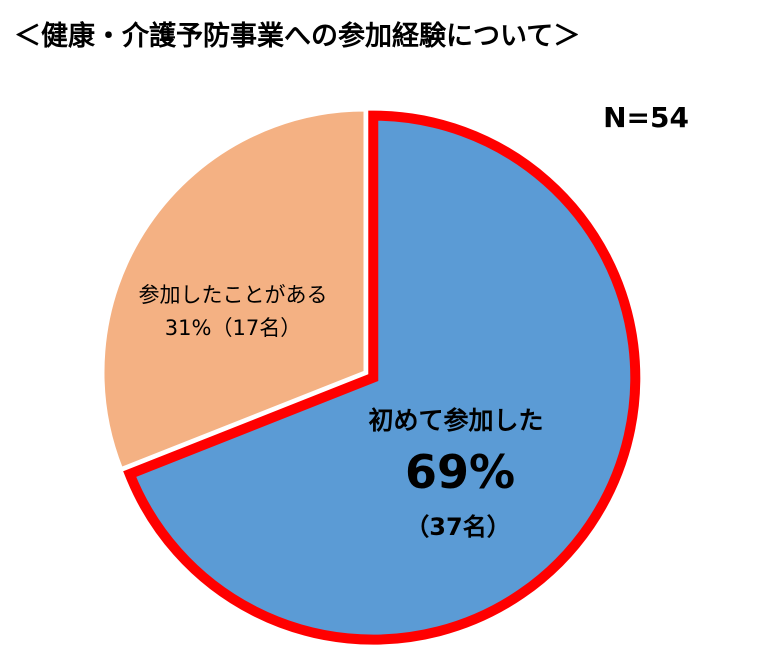  What do you see at coordinates (457, 527) in the screenshot?
I see `slice-count-first-time: （37名）` at bounding box center [457, 527].